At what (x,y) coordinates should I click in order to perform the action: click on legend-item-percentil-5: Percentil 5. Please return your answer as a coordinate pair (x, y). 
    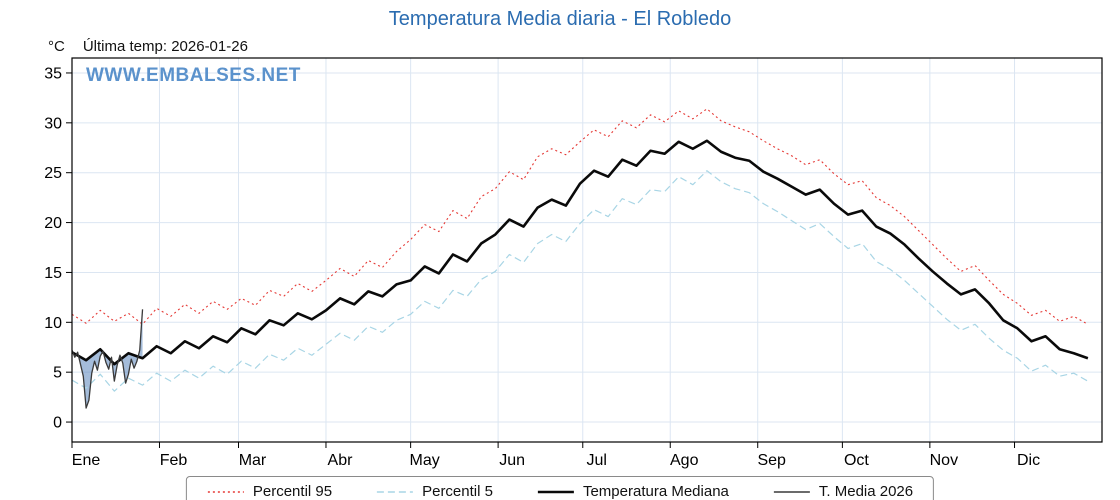
    Looking at the image, I should click on (434, 491).